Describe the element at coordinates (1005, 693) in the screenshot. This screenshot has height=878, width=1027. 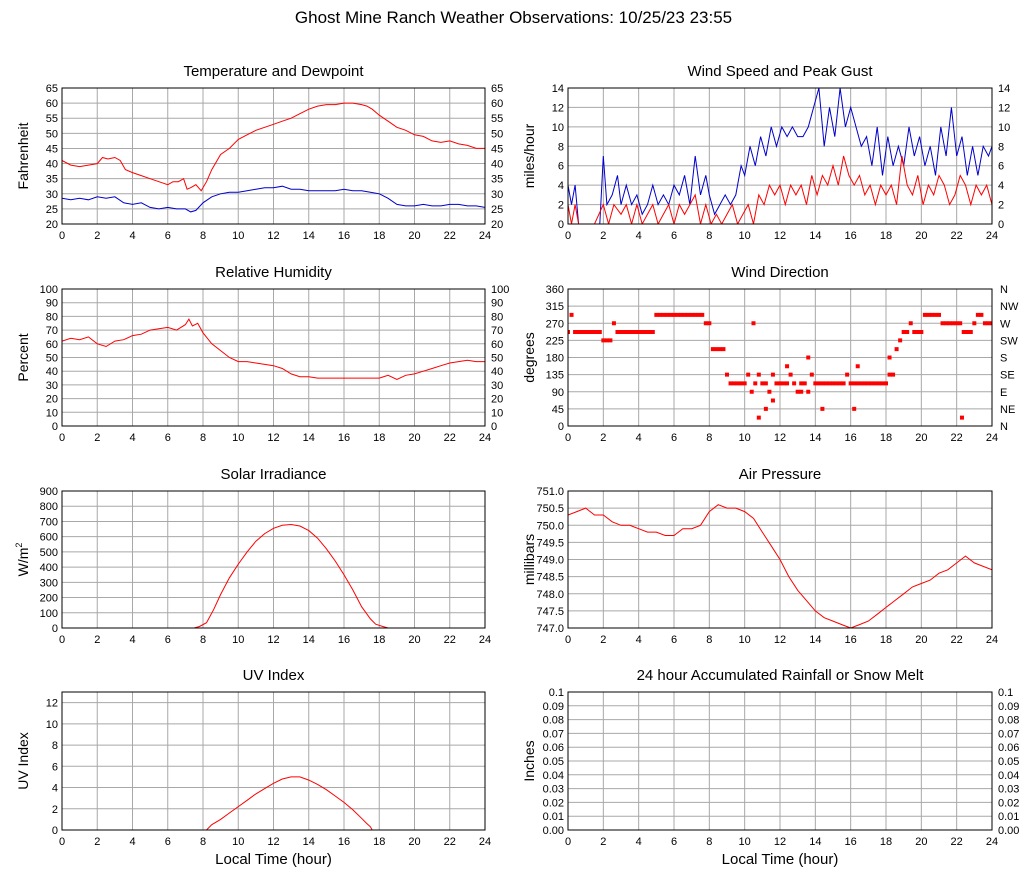
I see `y-tick-label-right: 0.1` at that location.